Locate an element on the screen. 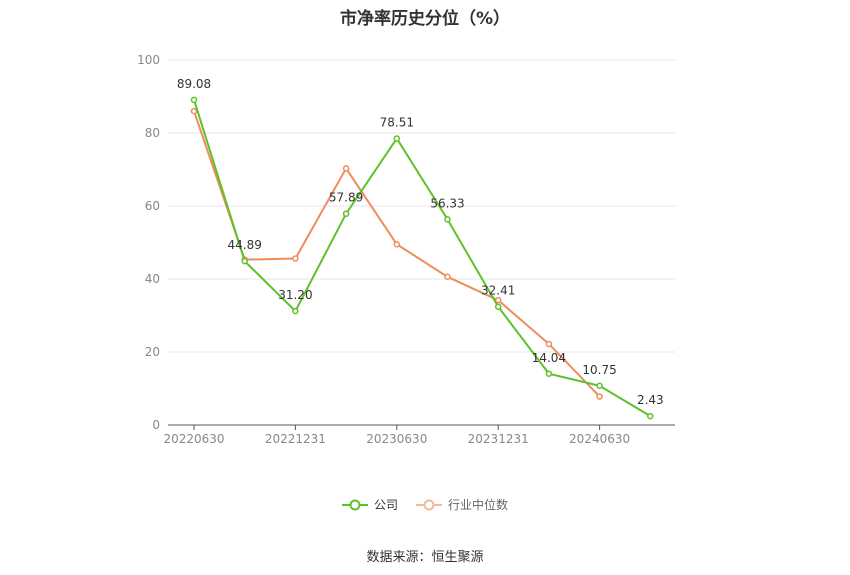 The image size is (850, 575). data-label: 10.75 is located at coordinates (599, 370).